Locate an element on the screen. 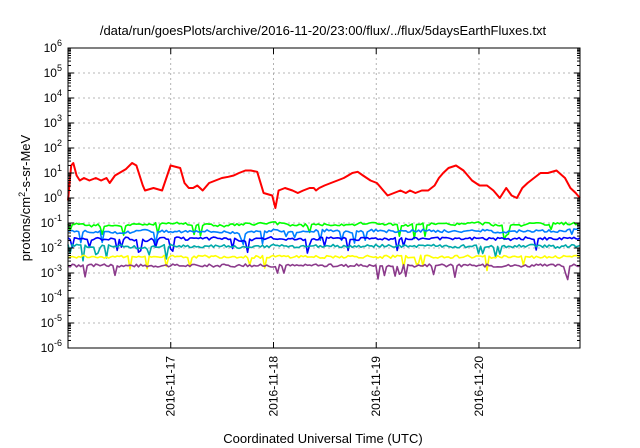 The width and height of the screenshot is (640, 448). y-tick-label: 10⁴ is located at coordinates (53, 96).